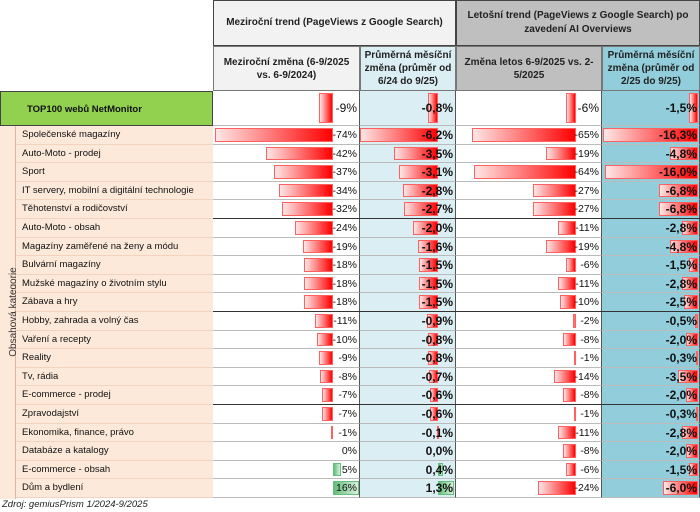 The height and width of the screenshot is (512, 700). I want to click on value-a: -19%, so click(344, 246).